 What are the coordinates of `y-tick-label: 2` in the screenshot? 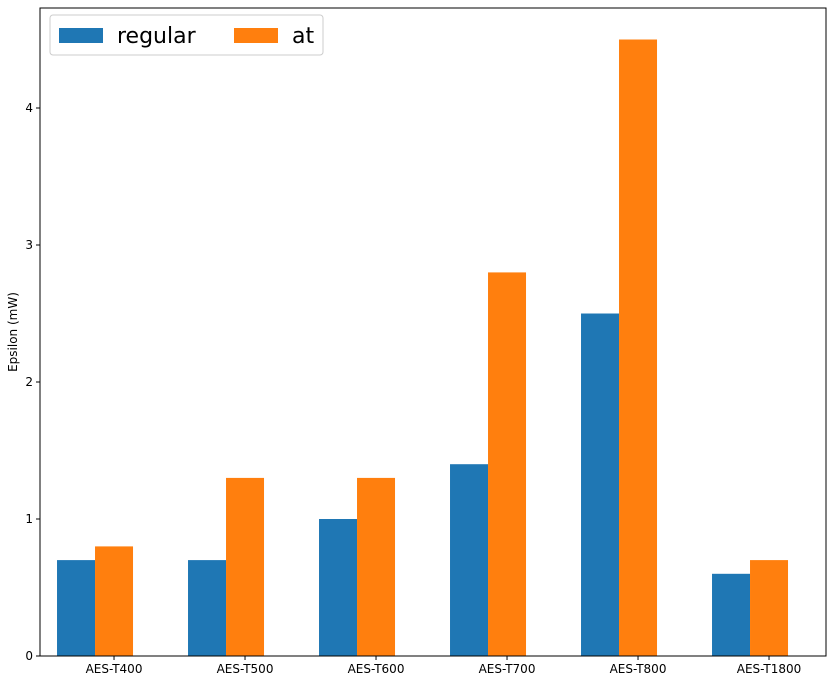 It's located at (29, 382).